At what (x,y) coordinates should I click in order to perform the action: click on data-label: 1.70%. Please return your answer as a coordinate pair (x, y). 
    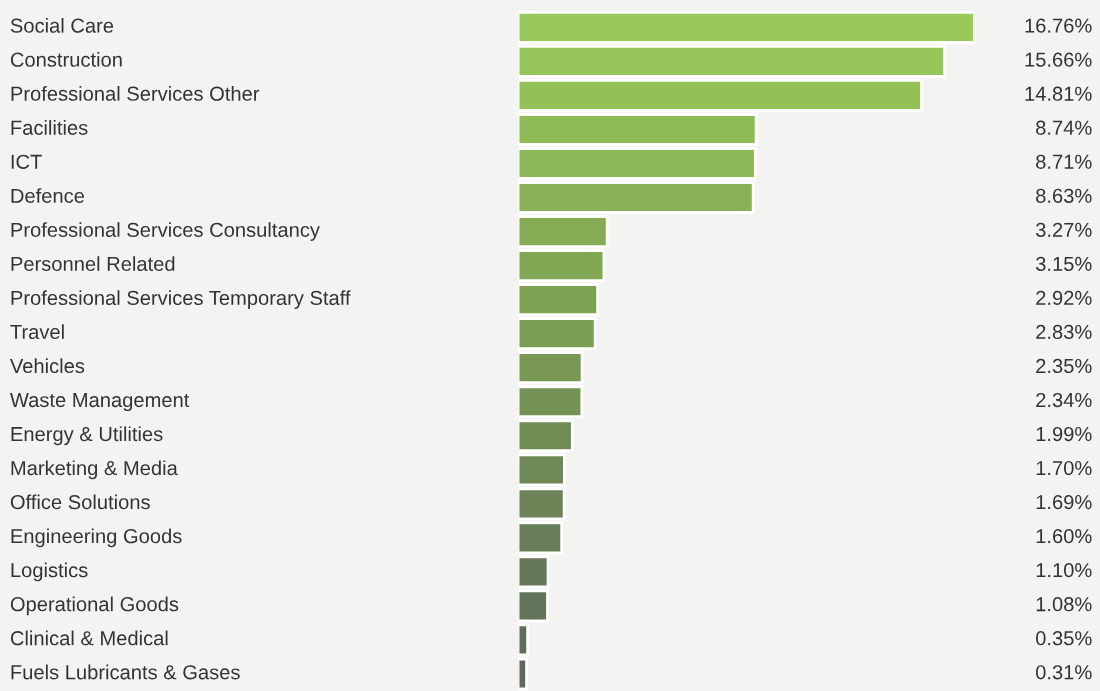
    Looking at the image, I should click on (1064, 468).